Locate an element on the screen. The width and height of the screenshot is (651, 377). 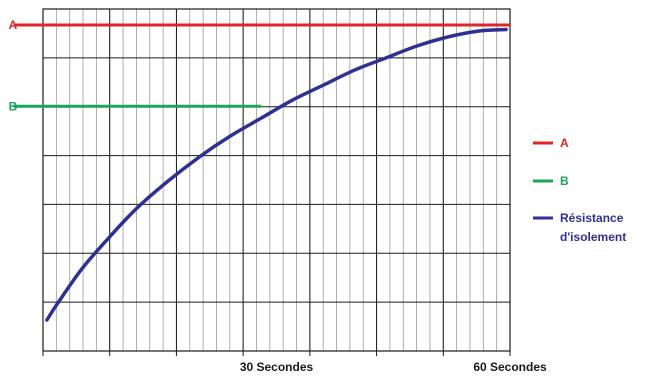
series-label-b: B is located at coordinates (13, 106).